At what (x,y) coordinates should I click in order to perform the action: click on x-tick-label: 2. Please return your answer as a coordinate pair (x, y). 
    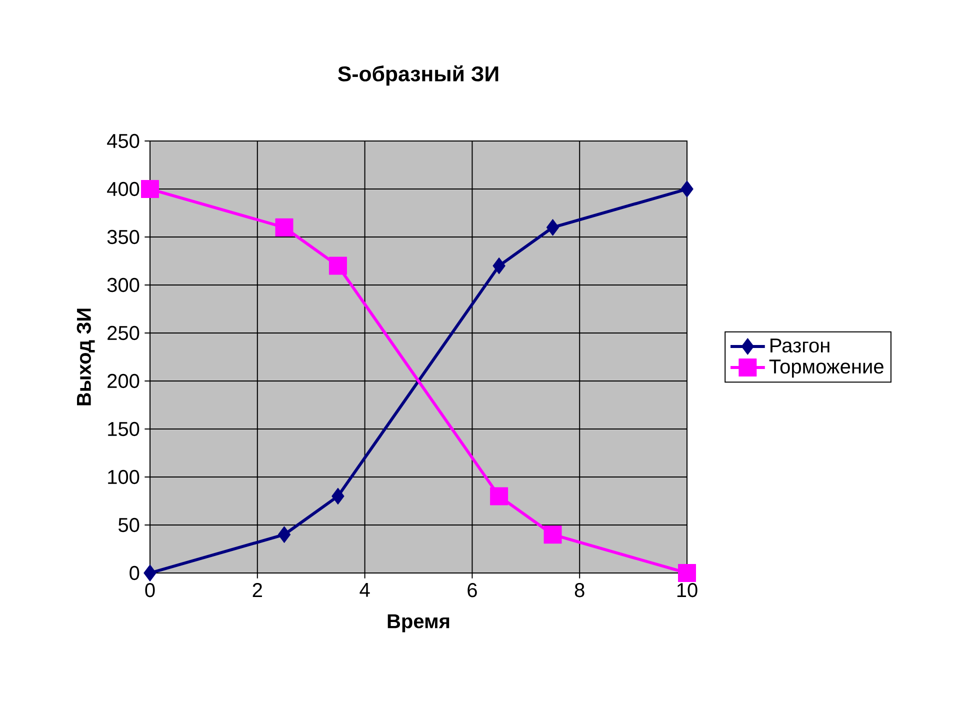
    Looking at the image, I should click on (257, 590).